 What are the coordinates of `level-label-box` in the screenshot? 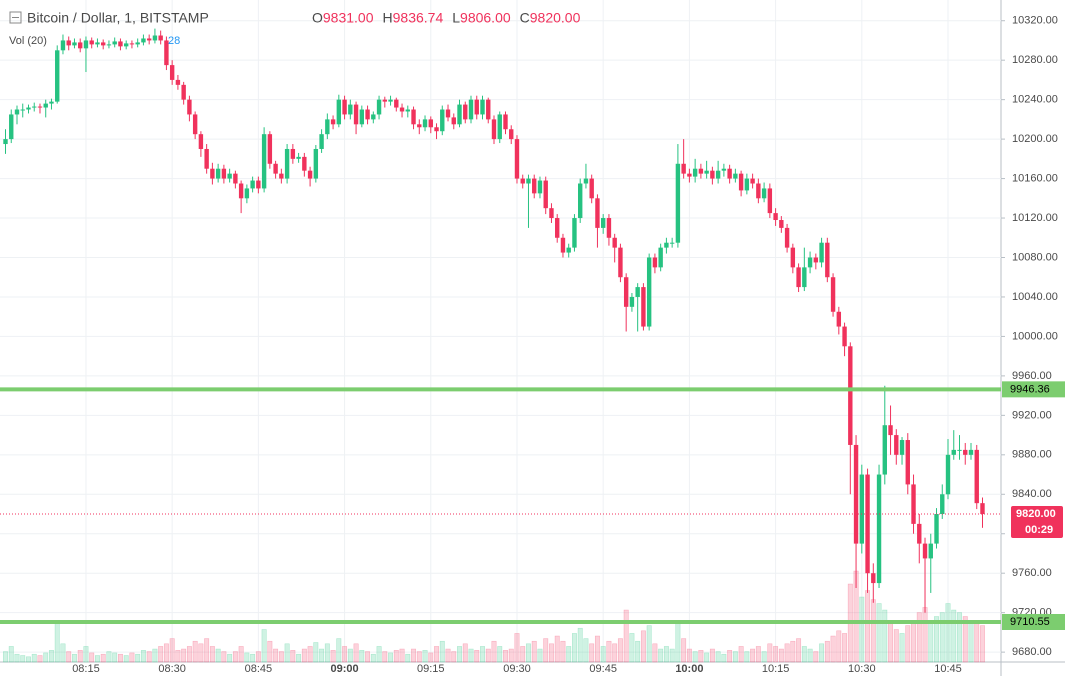 It's located at (1033, 389).